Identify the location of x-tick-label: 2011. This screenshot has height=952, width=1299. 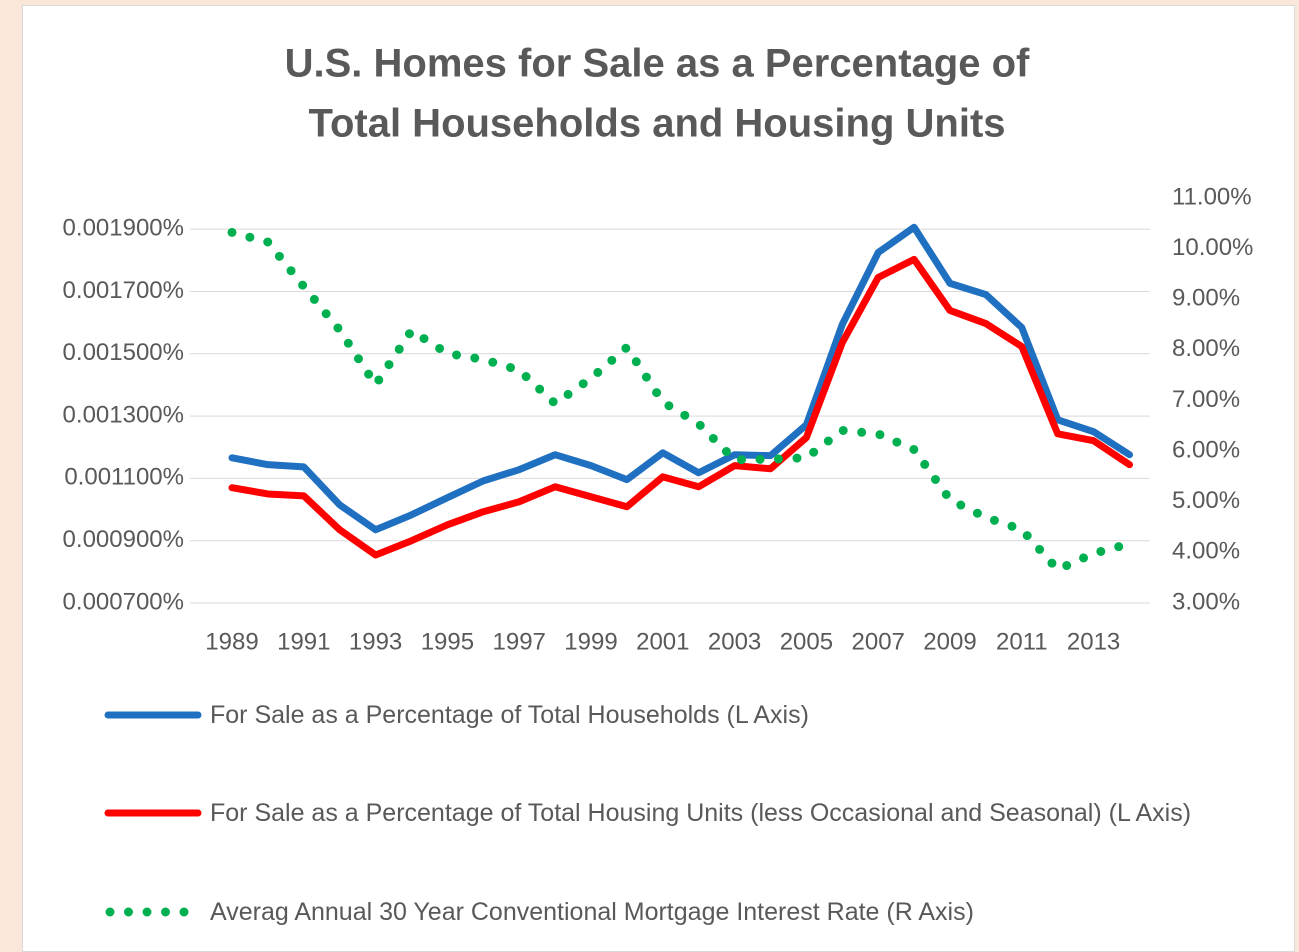
(1022, 641).